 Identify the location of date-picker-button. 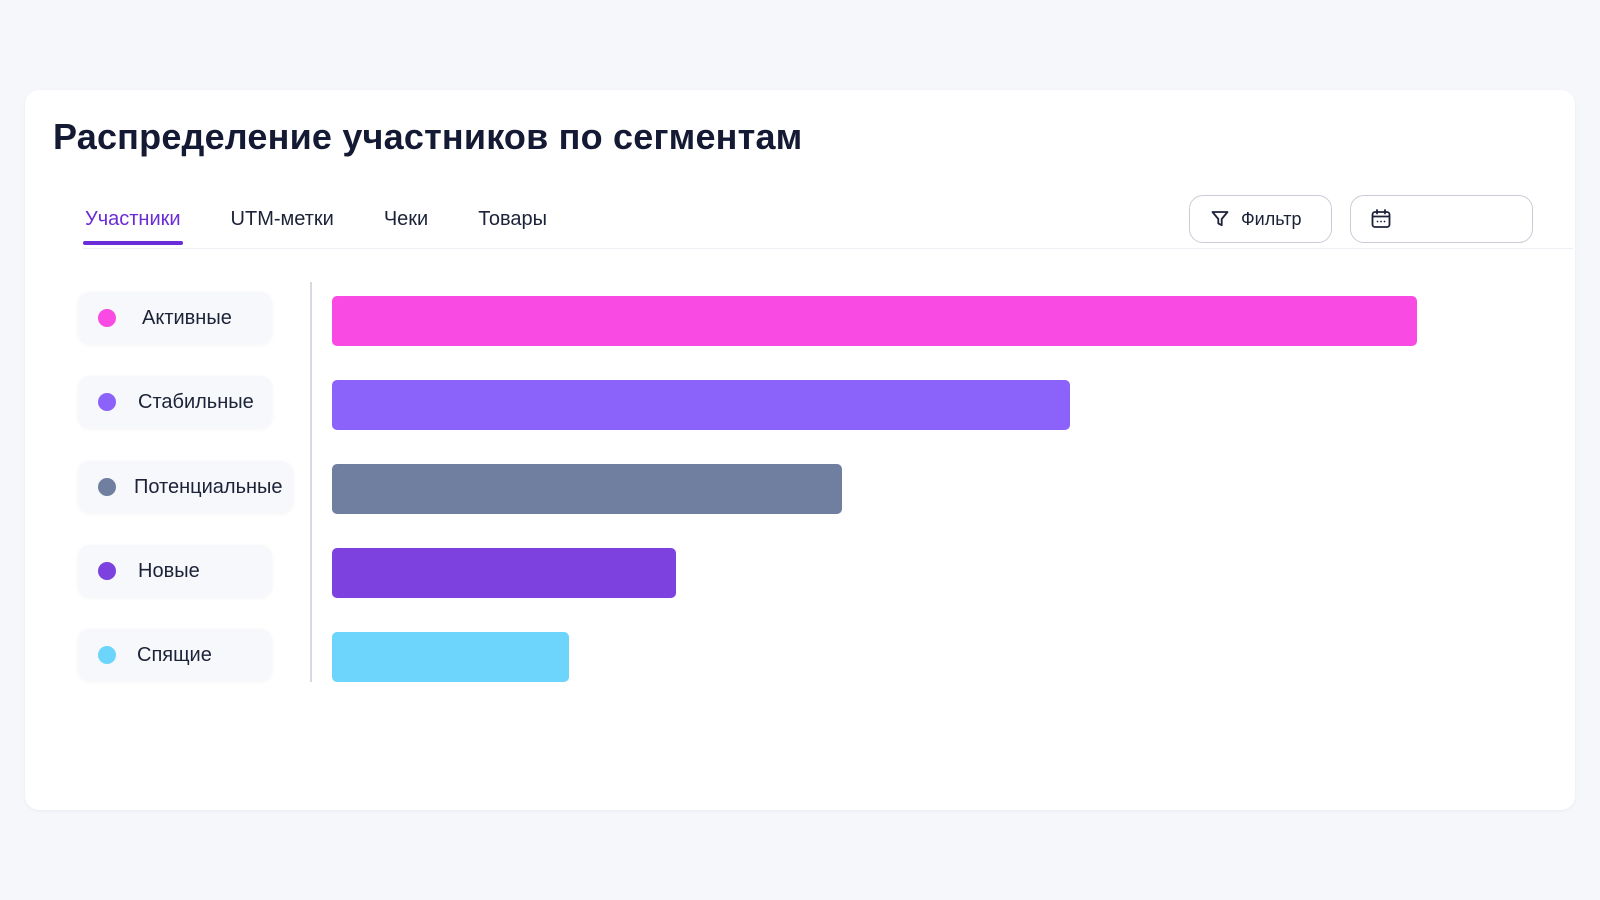
(1441, 219).